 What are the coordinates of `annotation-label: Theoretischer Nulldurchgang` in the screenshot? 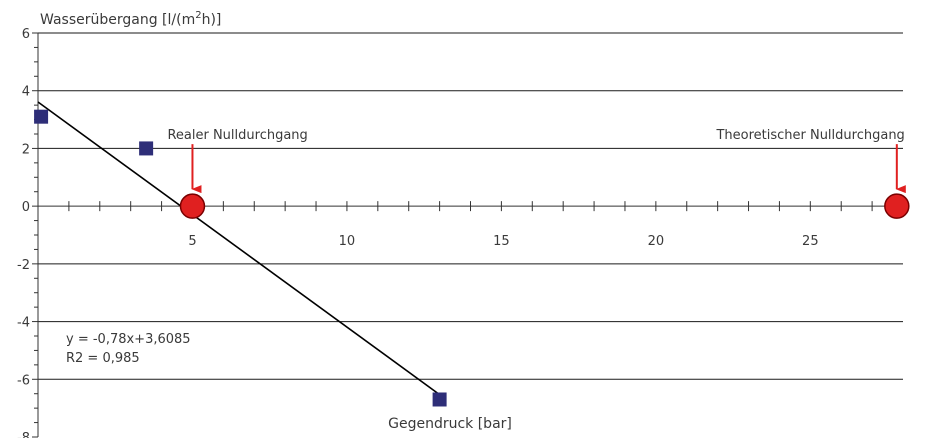 It's located at (809, 135).